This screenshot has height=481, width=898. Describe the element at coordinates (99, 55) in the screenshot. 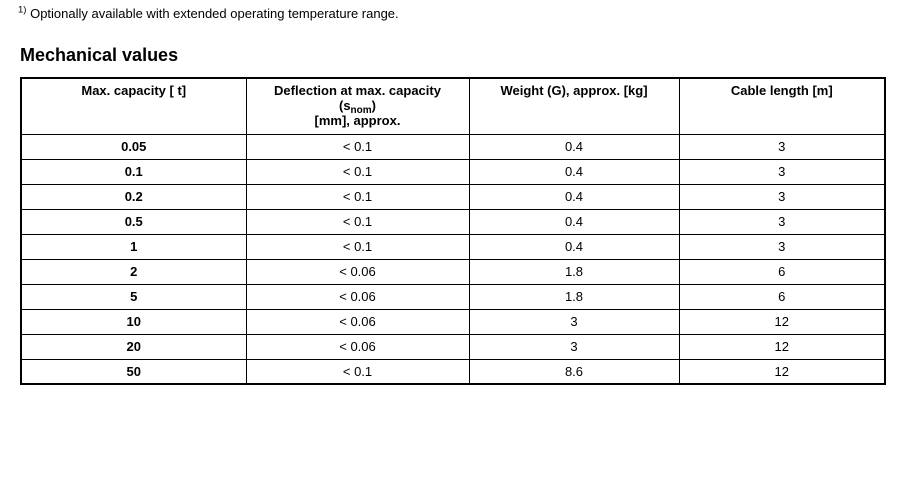

I see `section-title: Mechanical values` at that location.